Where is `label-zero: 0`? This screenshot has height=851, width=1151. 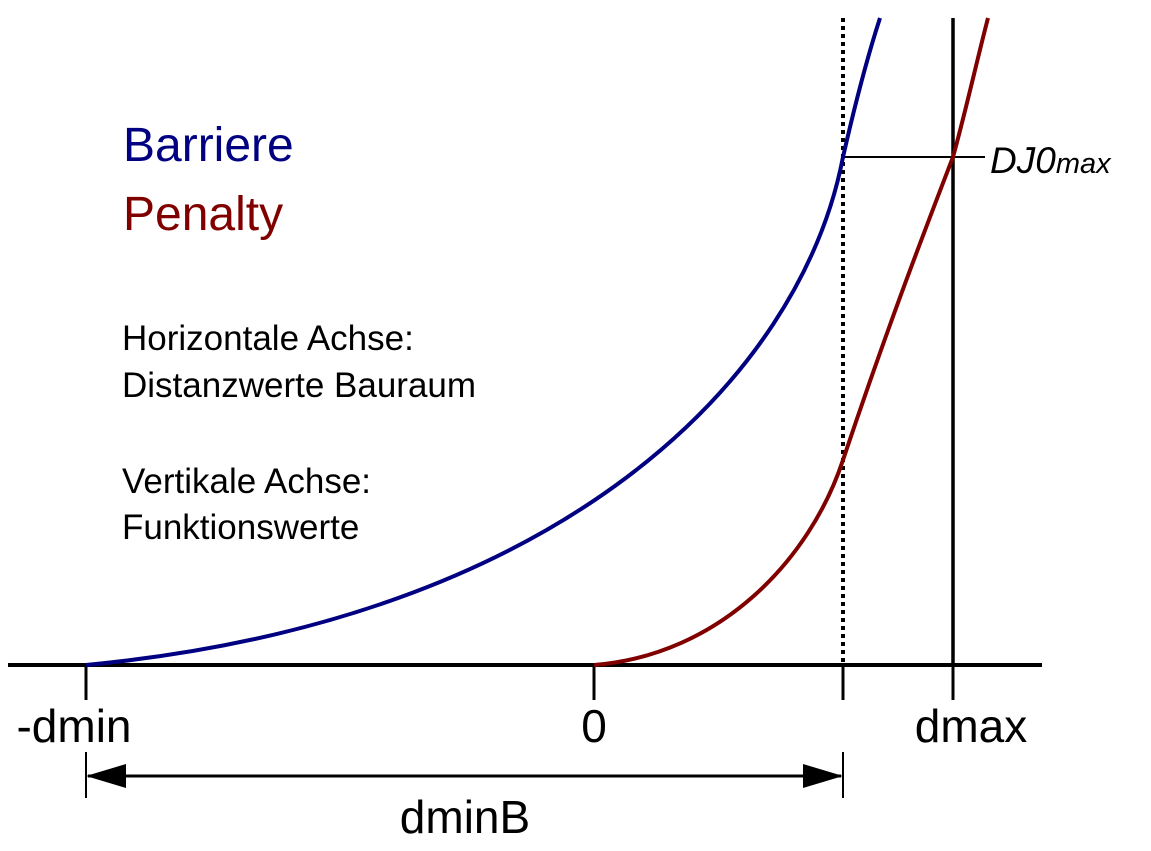 label-zero: 0 is located at coordinates (594, 726).